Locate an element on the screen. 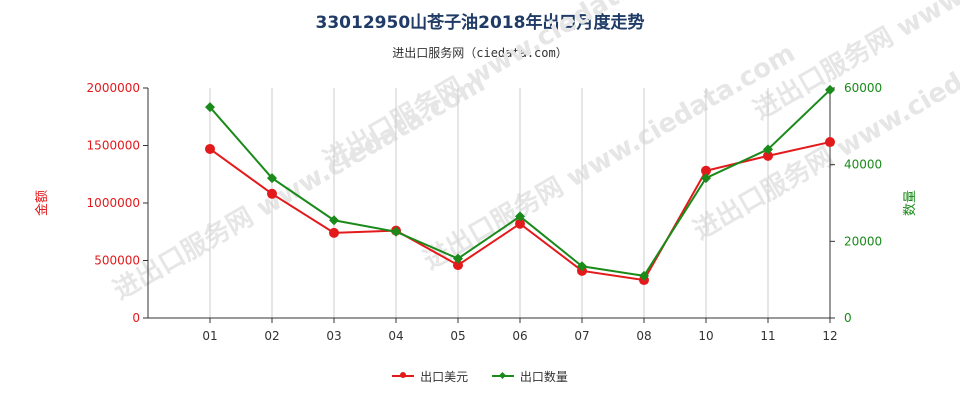  legend-swatch-quantity is located at coordinates (502, 375).